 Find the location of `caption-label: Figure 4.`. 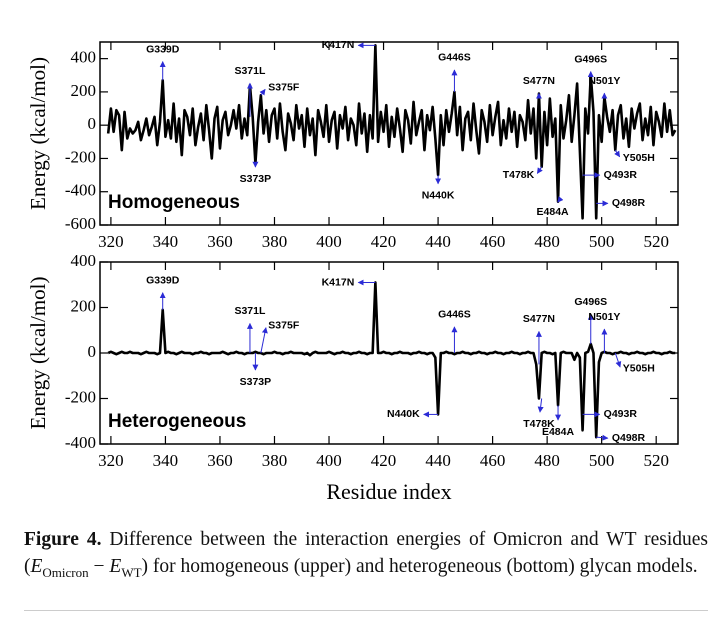

caption-label: Figure 4. is located at coordinates (63, 539).